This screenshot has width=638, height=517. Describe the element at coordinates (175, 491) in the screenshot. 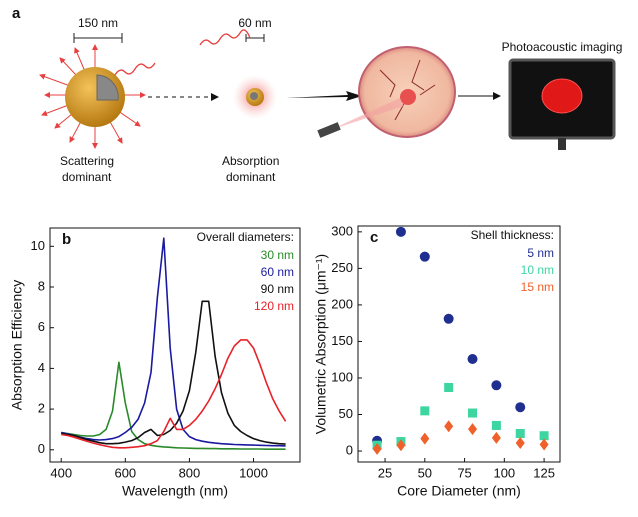

I see `x-axis-label: Wavelength (nm)` at that location.